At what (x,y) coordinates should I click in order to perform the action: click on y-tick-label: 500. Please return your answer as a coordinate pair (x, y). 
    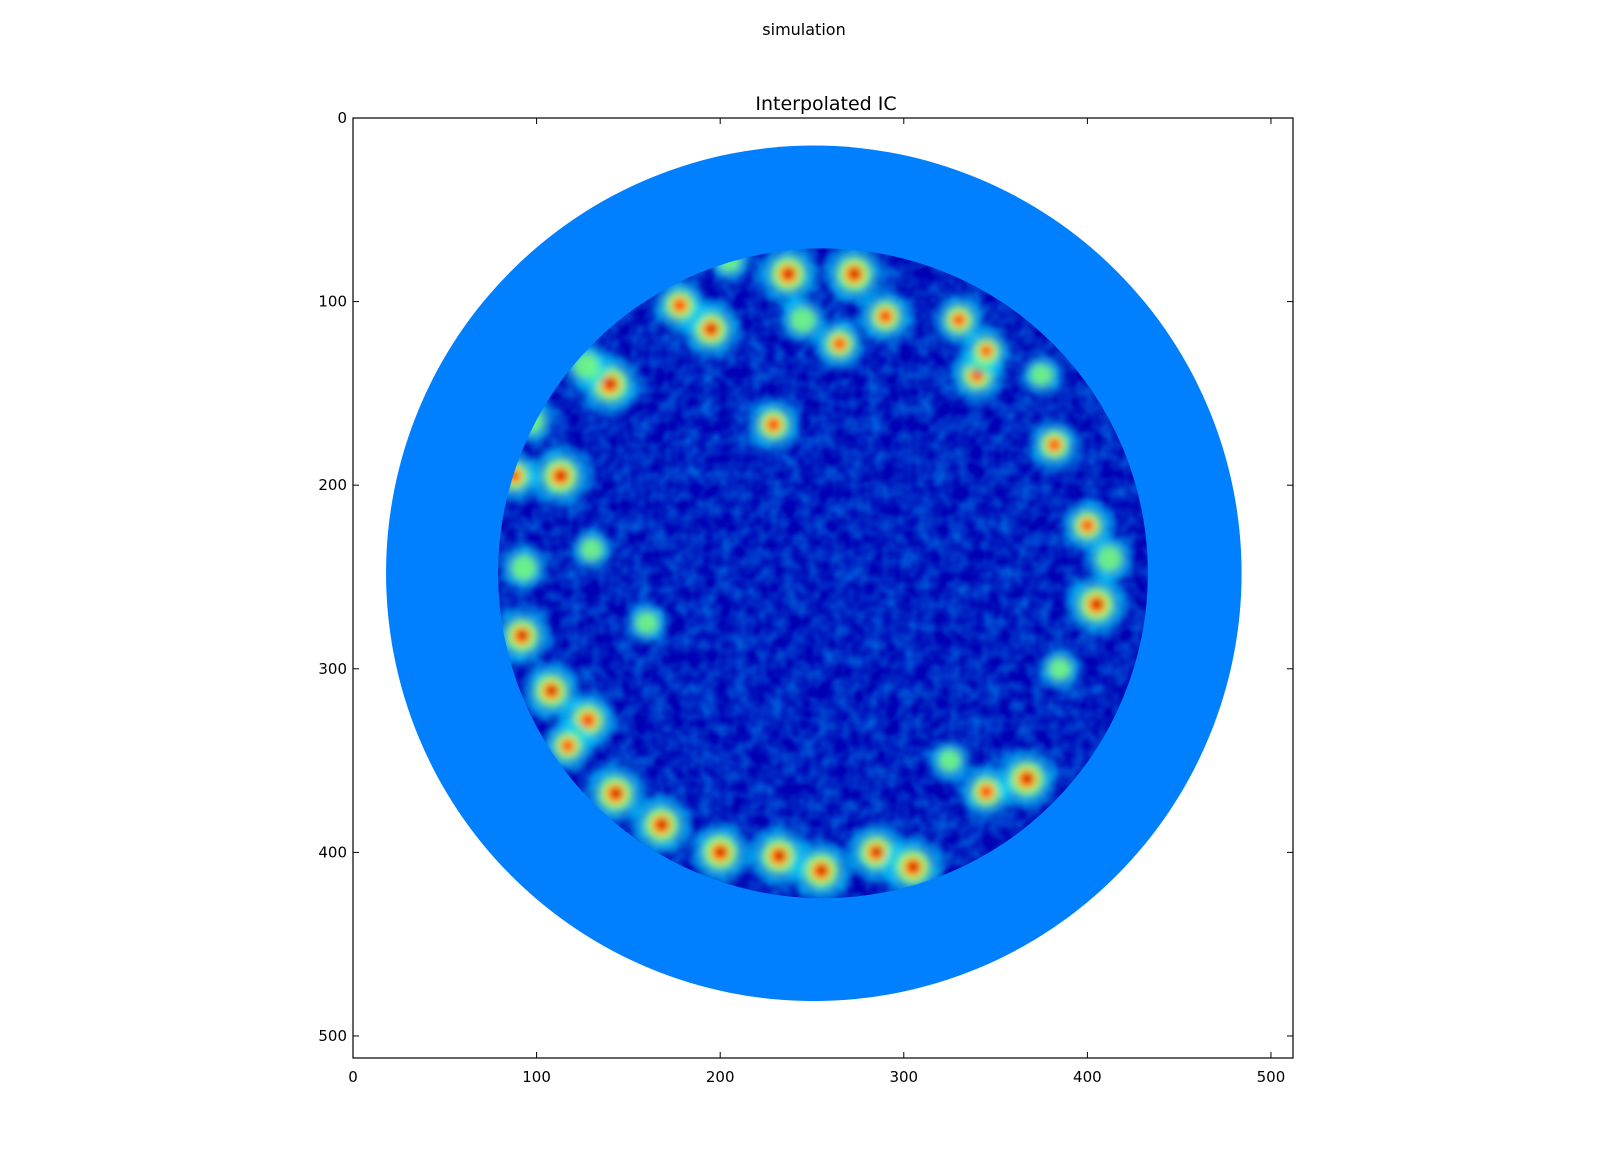
    Looking at the image, I should click on (332, 1036).